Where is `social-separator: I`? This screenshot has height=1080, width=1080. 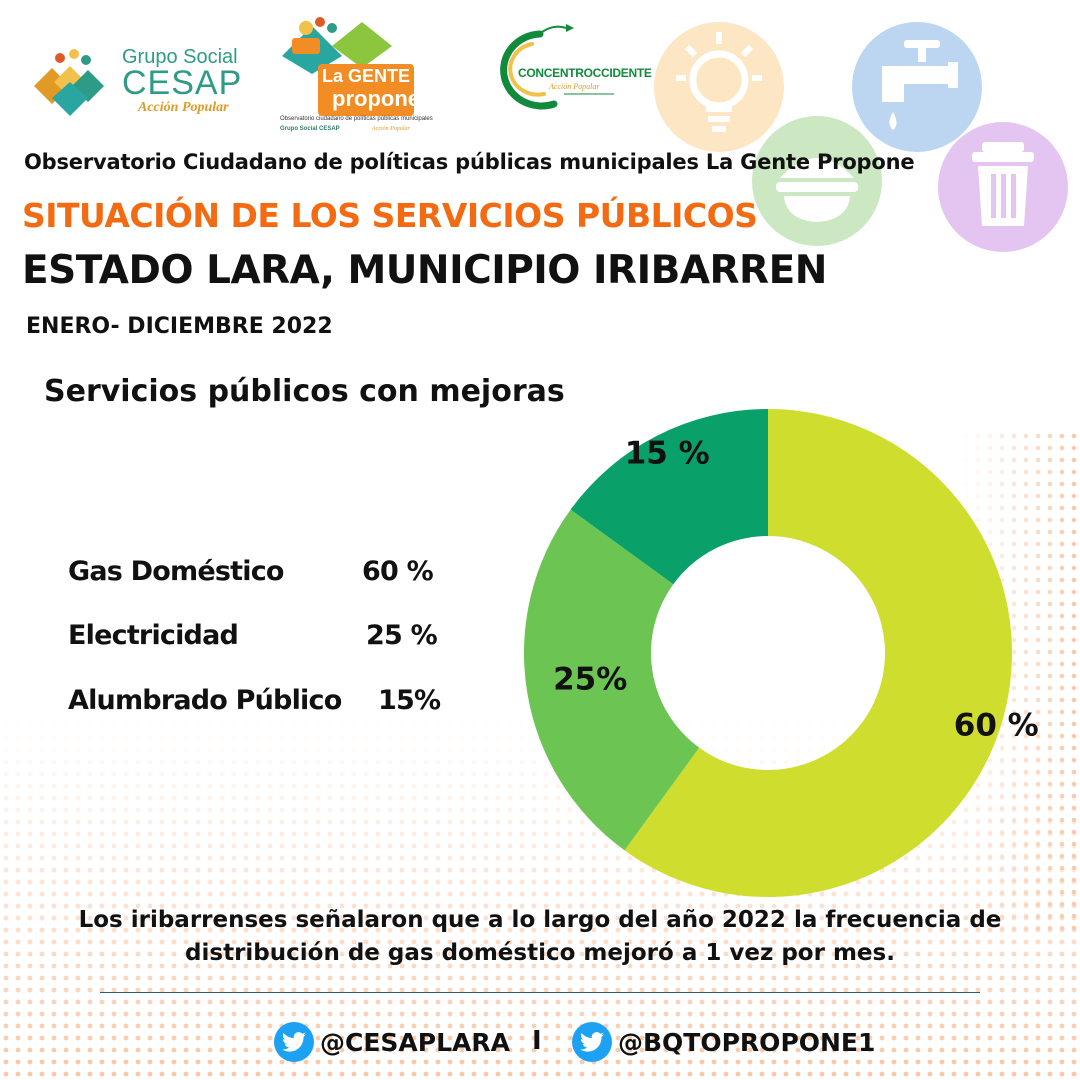 social-separator: I is located at coordinates (537, 1041).